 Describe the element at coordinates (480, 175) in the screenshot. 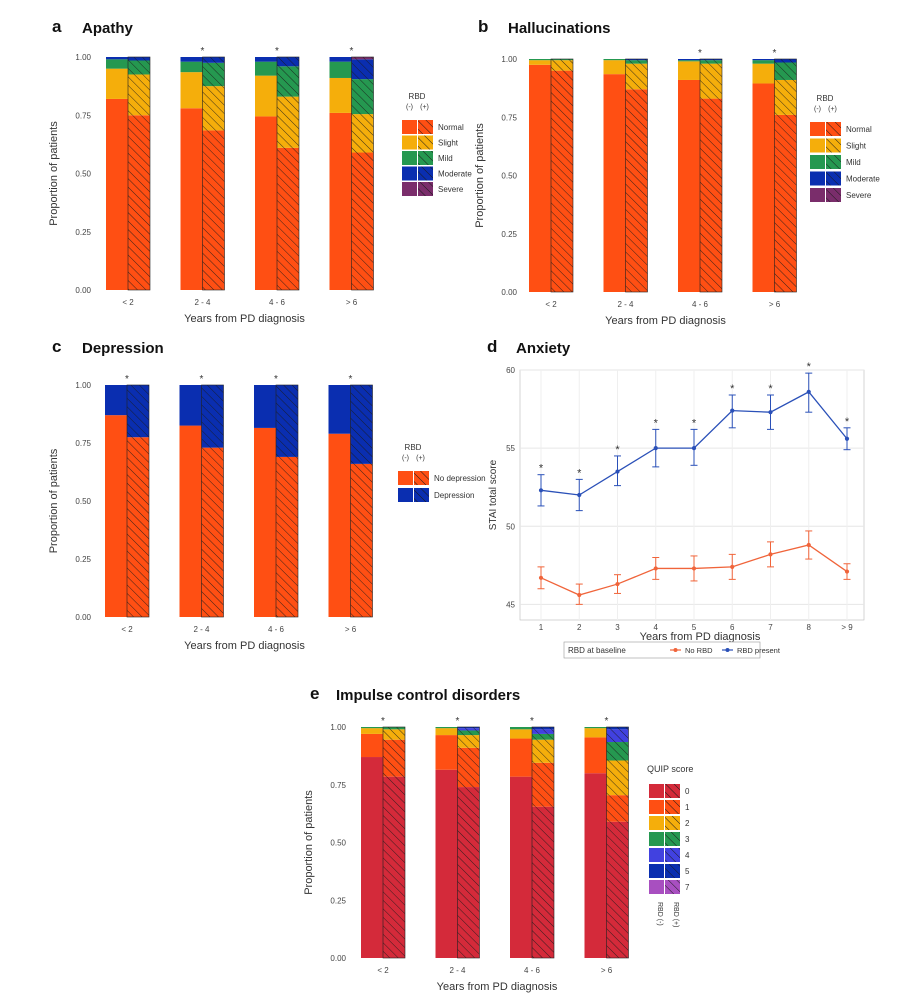

I see `hallucinations-ylabel: Proportion of patients` at that location.